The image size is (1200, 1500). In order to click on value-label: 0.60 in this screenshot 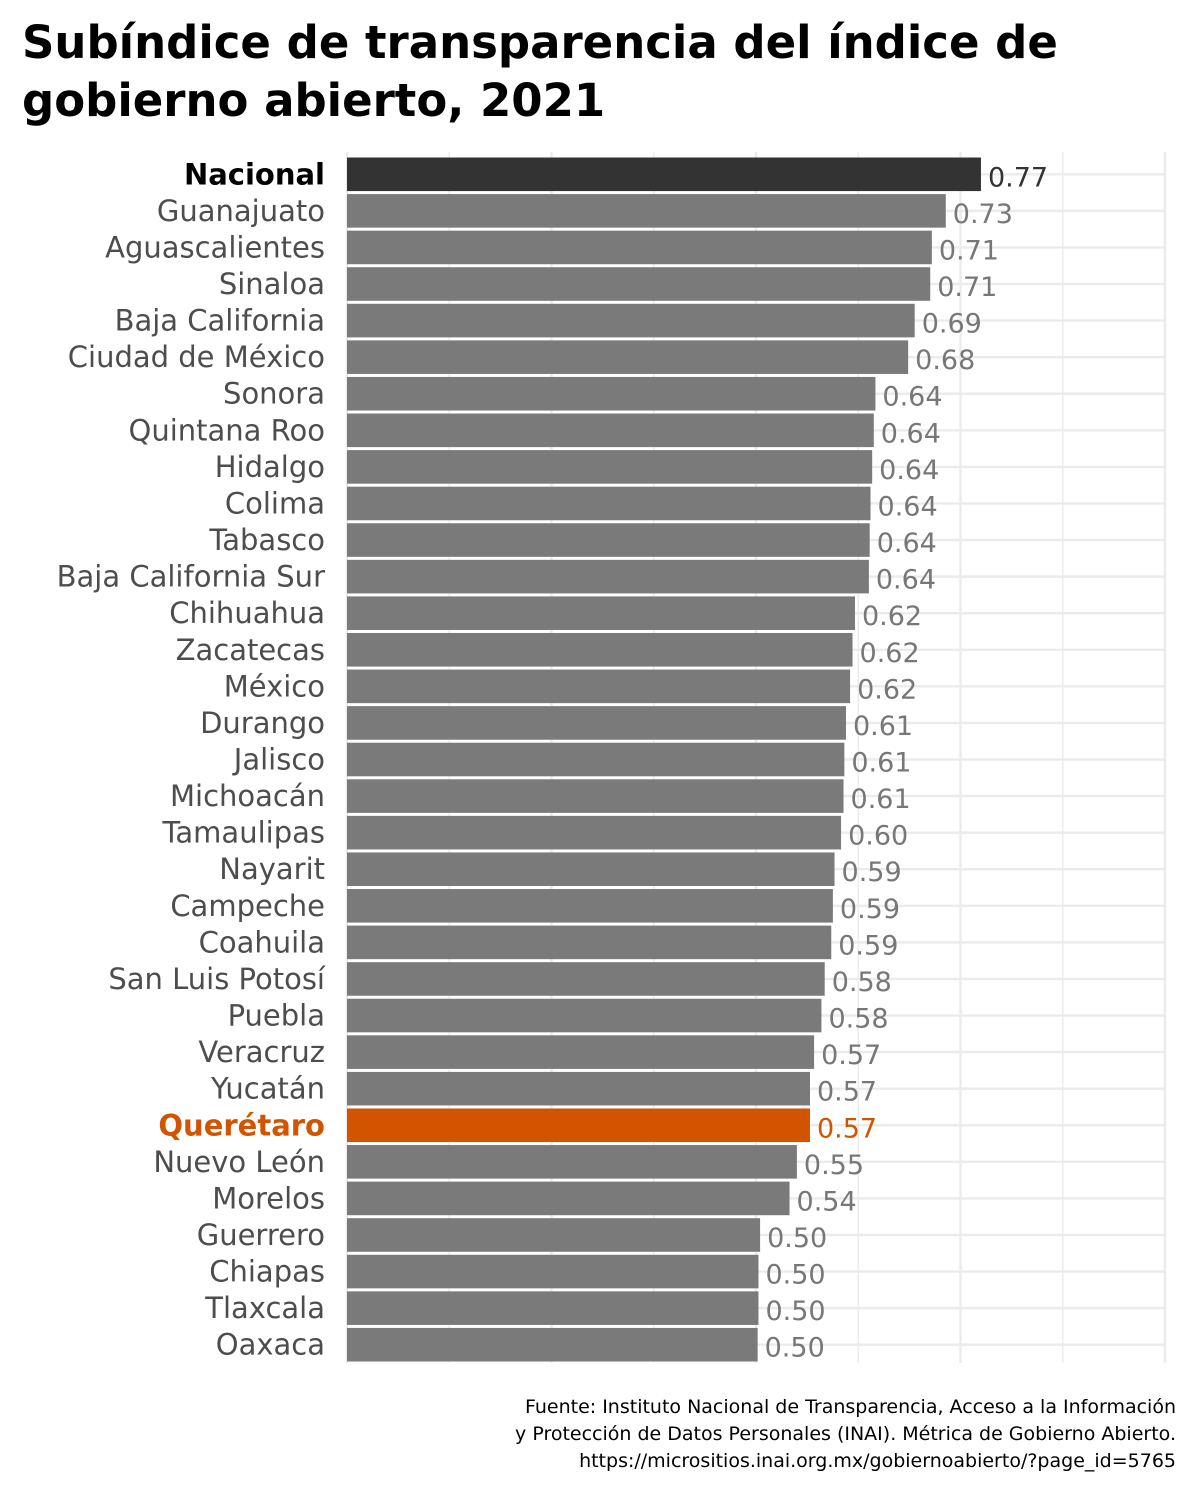, I will do `click(878, 836)`.